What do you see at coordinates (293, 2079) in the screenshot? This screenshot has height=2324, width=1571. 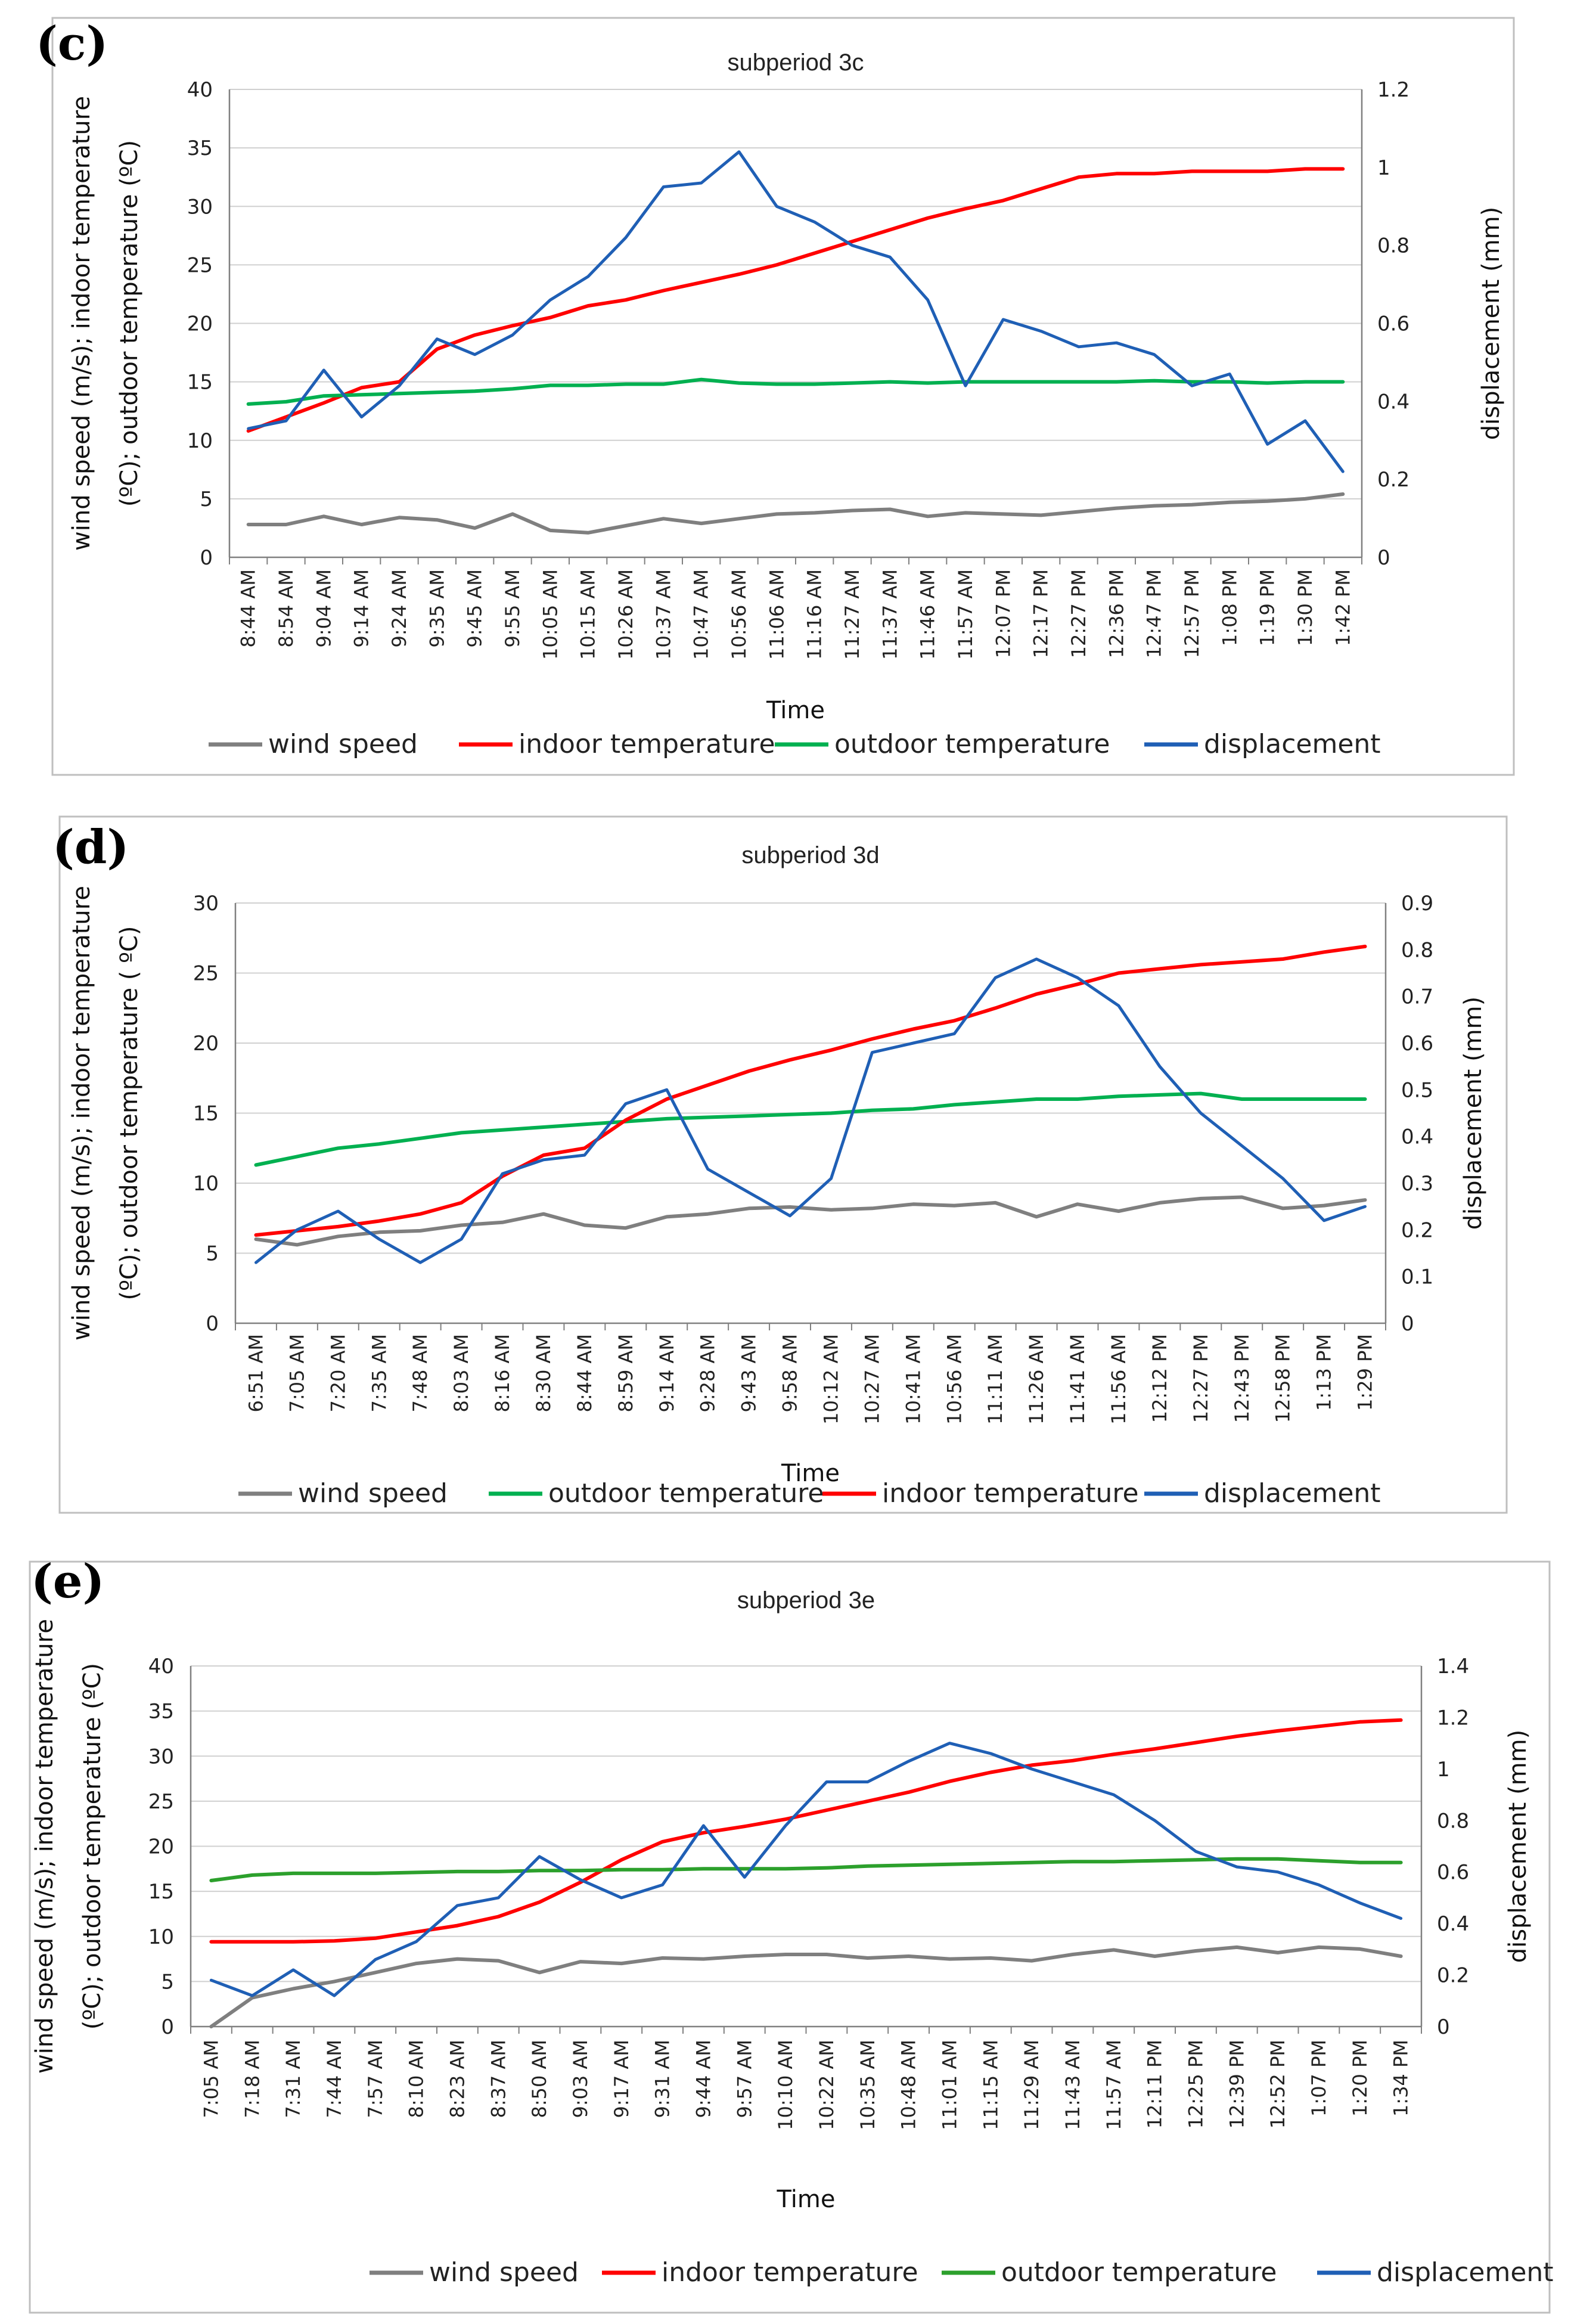 I see `x-tick-label: 7:31 AM` at bounding box center [293, 2079].